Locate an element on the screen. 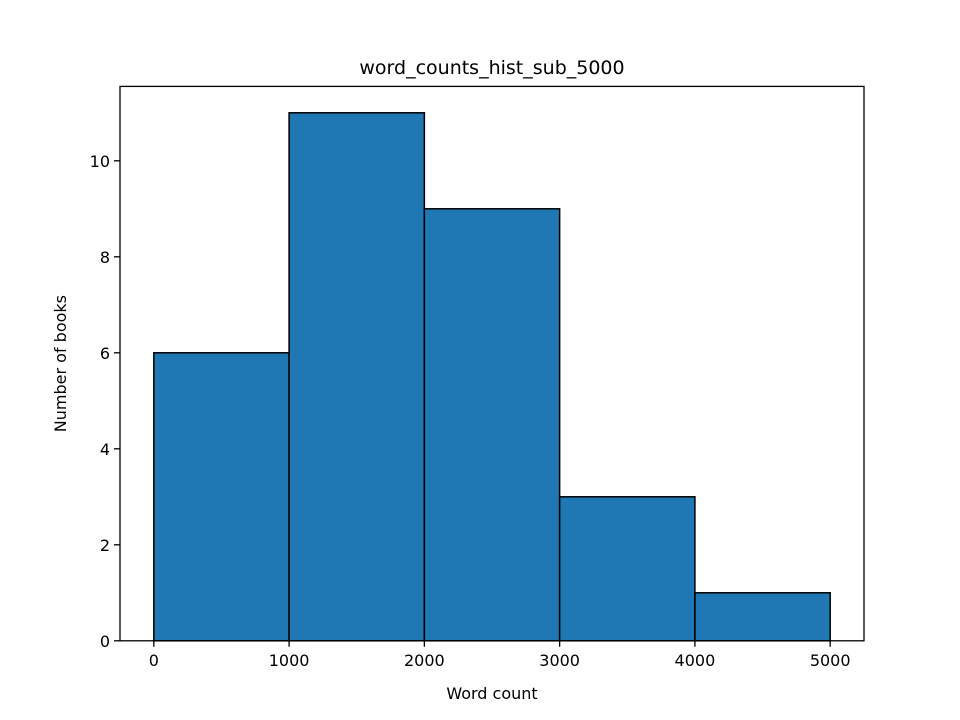  chart-title: word_counts_hist_sub_5000 is located at coordinates (491, 68).